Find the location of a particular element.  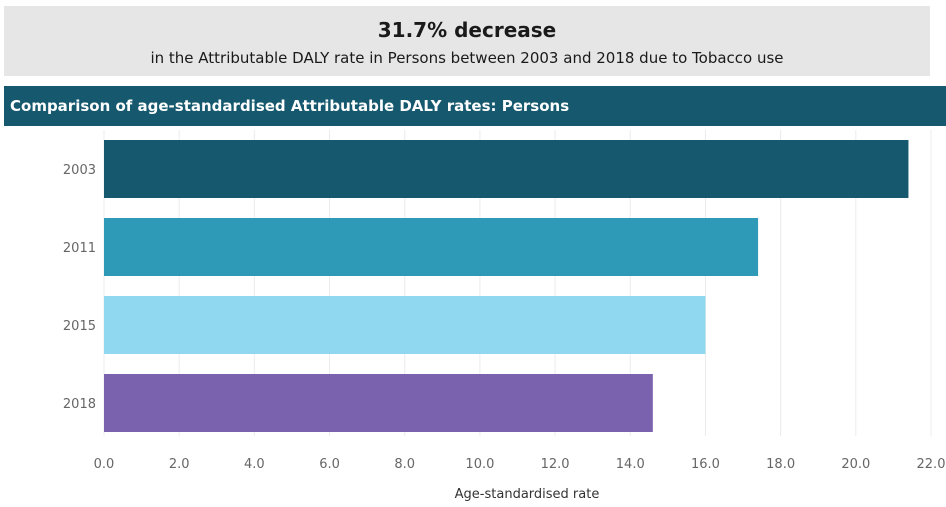

x-tick-label: 6.0 is located at coordinates (329, 464).